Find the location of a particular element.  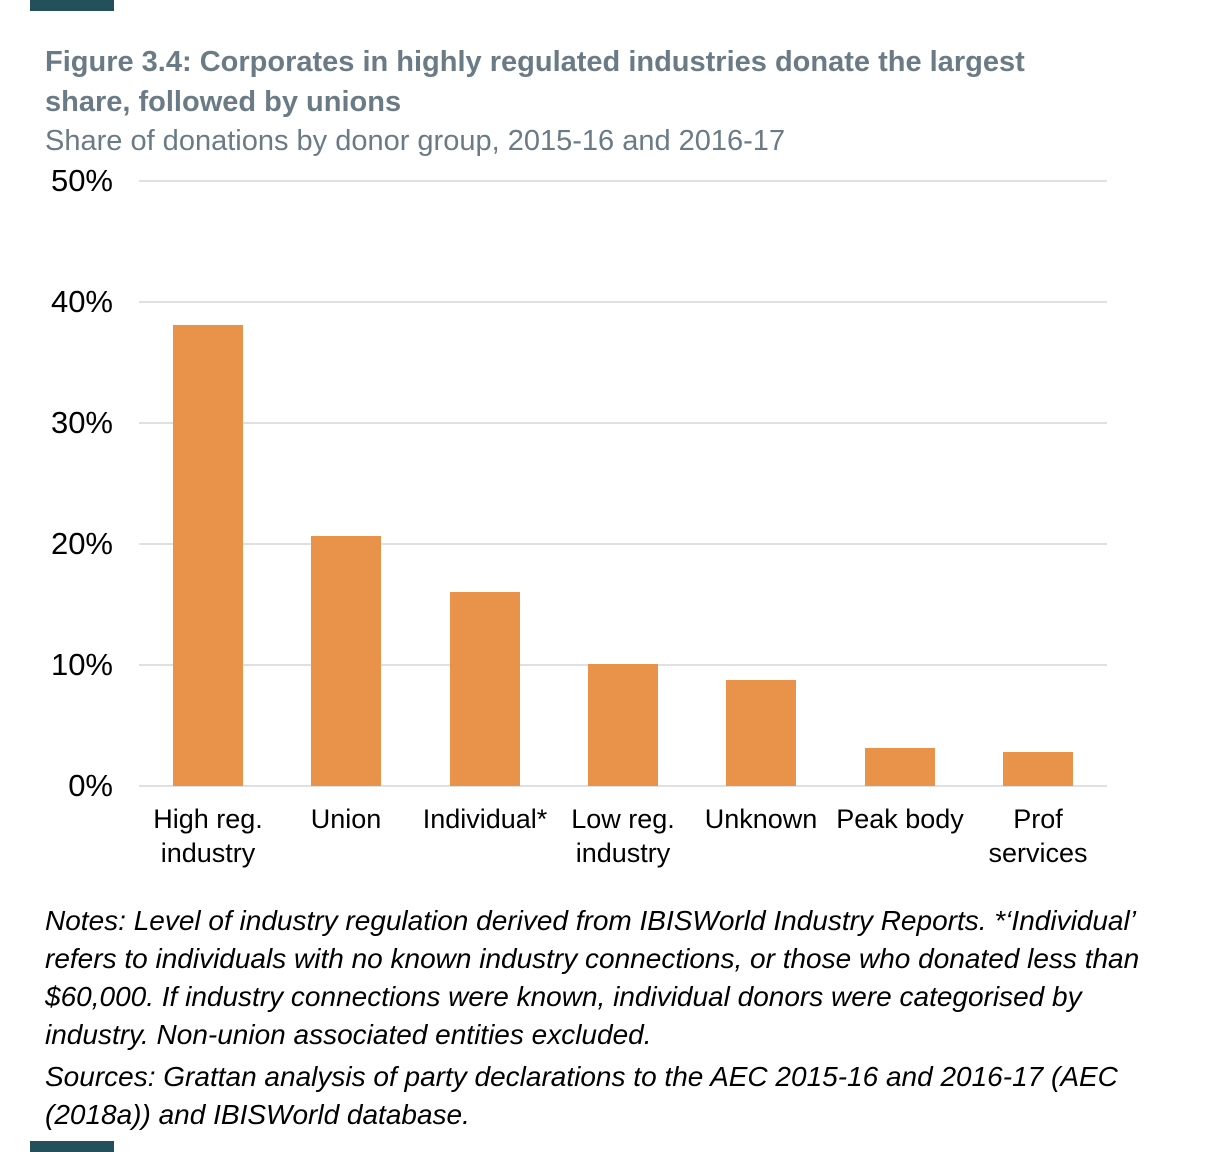

y-axis-tick-label: 0% is located at coordinates (90, 785).